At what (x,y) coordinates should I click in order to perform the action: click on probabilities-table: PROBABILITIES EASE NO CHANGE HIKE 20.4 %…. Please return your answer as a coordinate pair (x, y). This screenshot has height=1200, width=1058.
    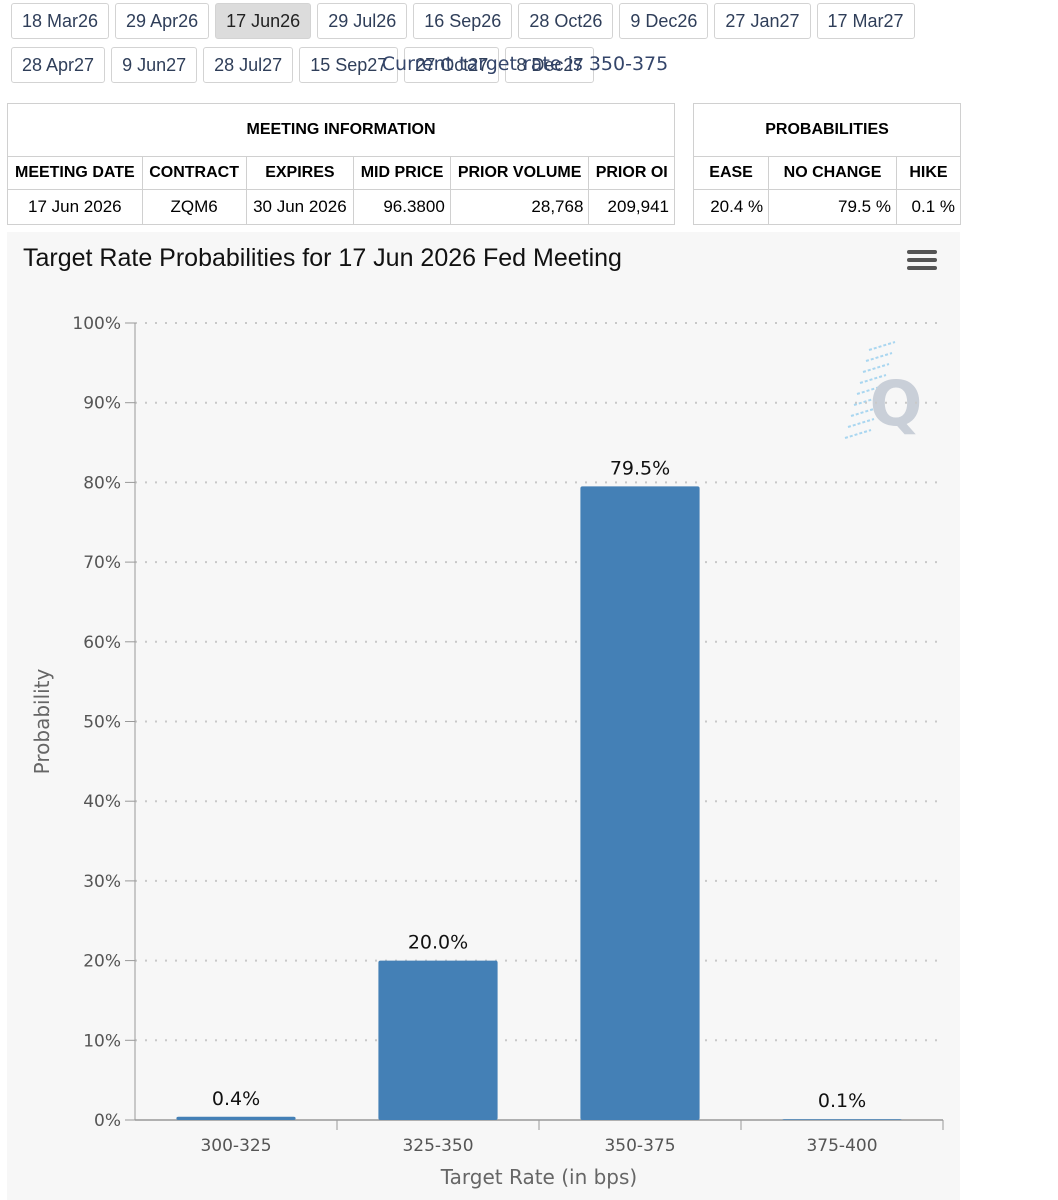
    Looking at the image, I should click on (827, 164).